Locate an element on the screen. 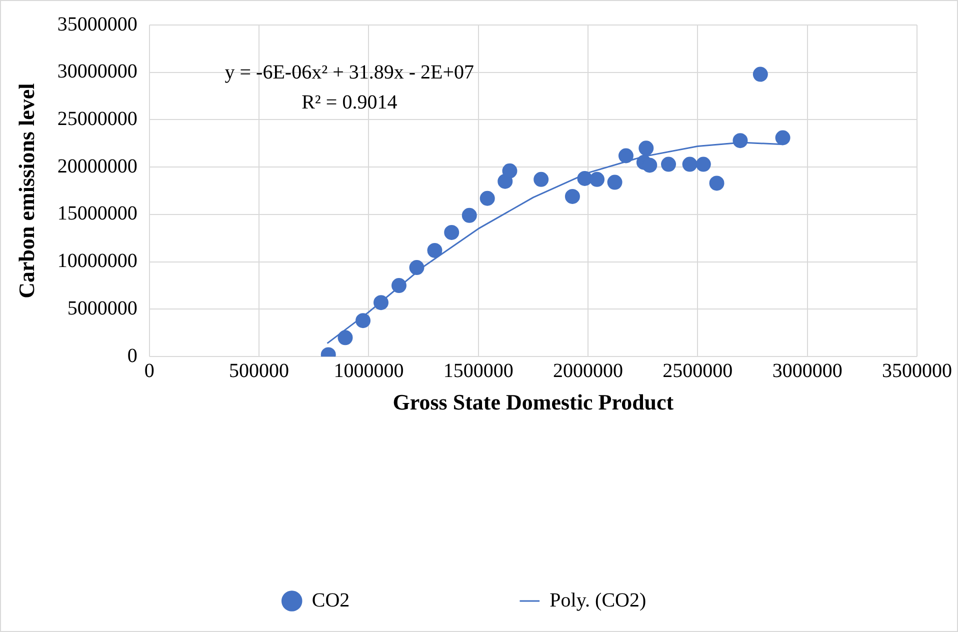  x-tick-label: 1500000 is located at coordinates (478, 371).